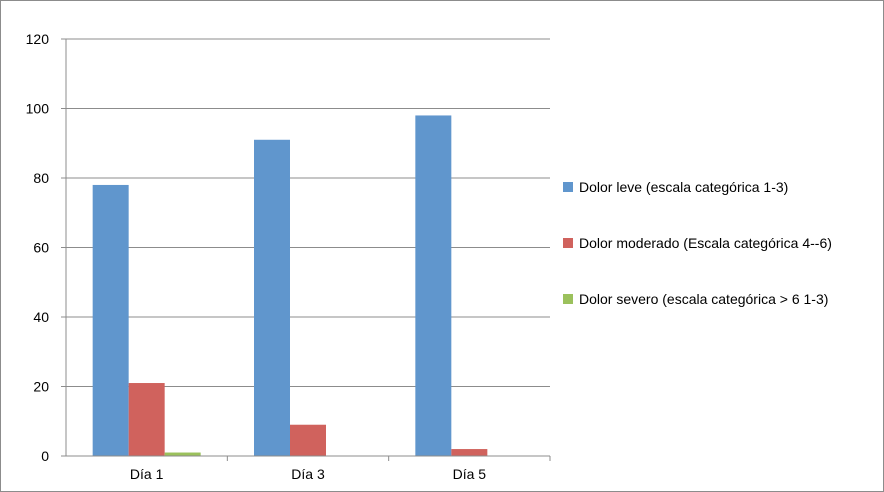 The width and height of the screenshot is (884, 492). What do you see at coordinates (568, 299) in the screenshot?
I see `legend-swatch-severo` at bounding box center [568, 299].